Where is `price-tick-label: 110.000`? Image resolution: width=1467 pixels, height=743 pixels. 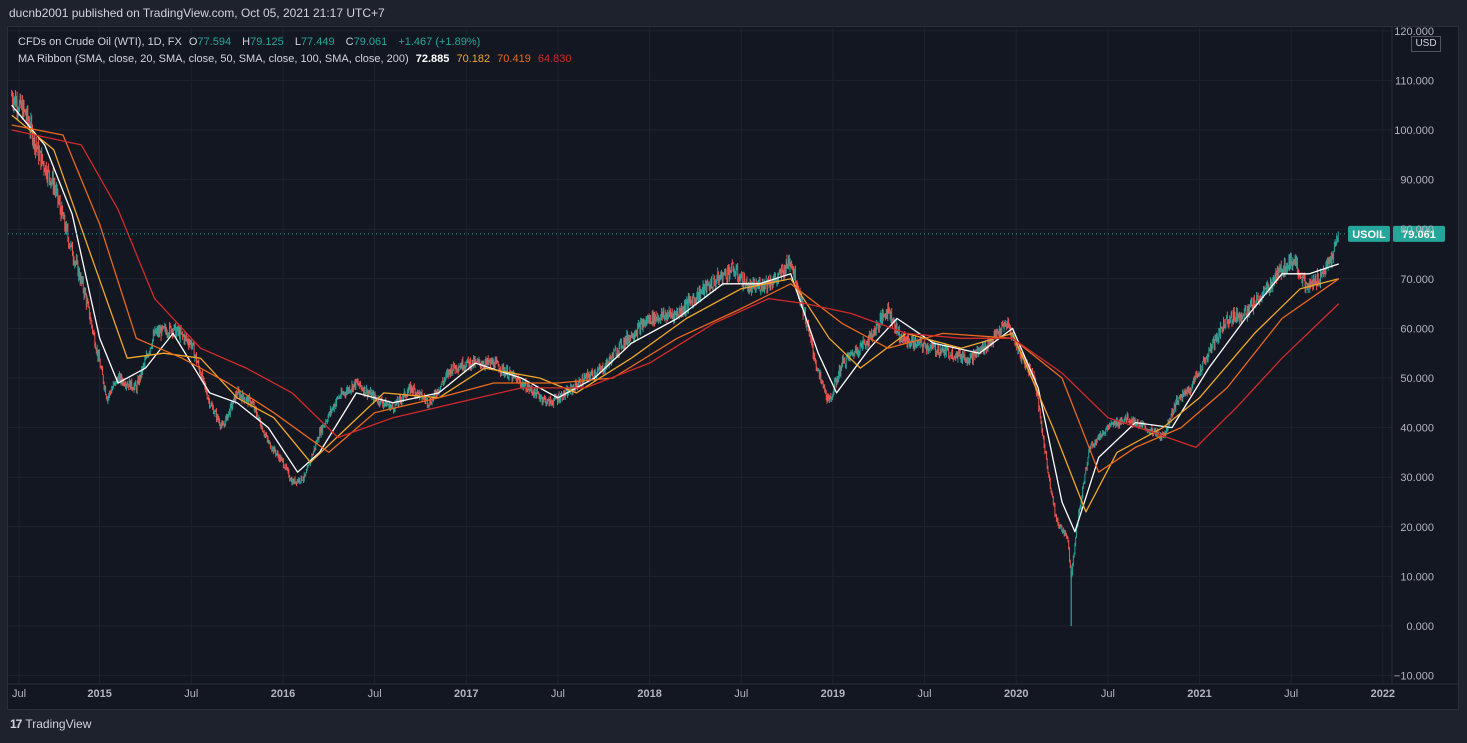 price-tick-label: 110.000 is located at coordinates (1414, 81).